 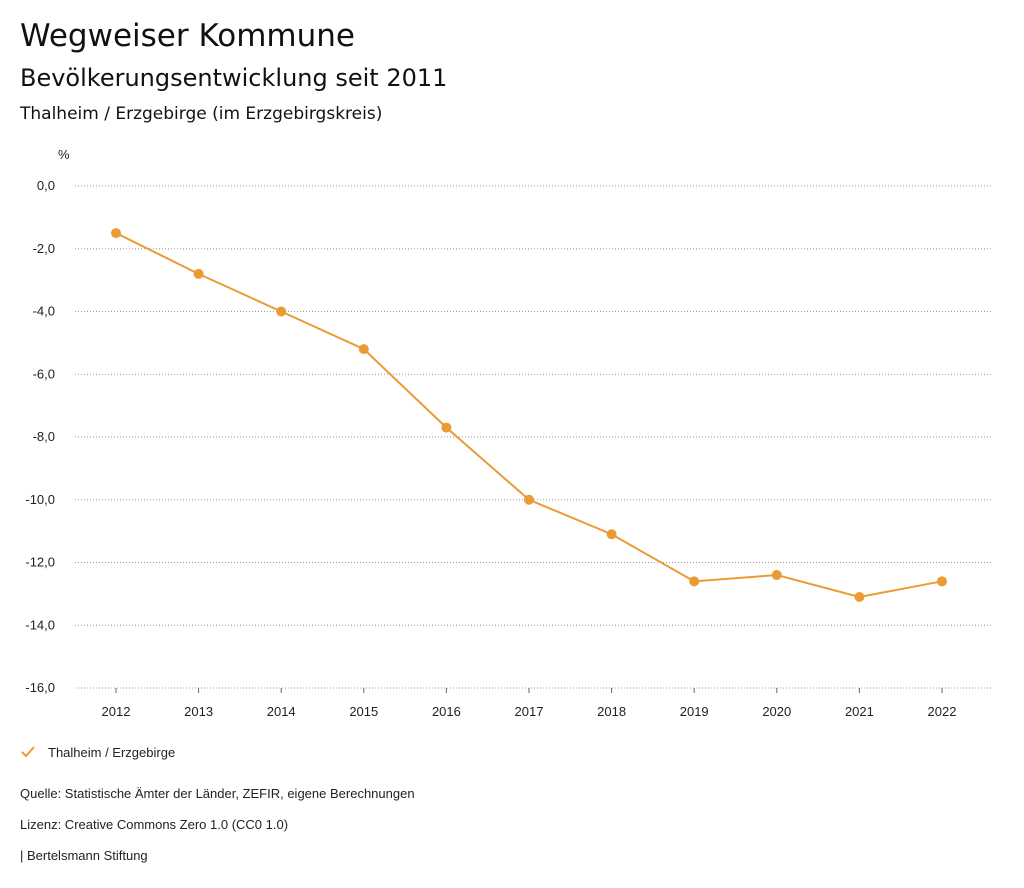 I want to click on legend-label: Thalheim / Erzgebirge, so click(x=112, y=752).